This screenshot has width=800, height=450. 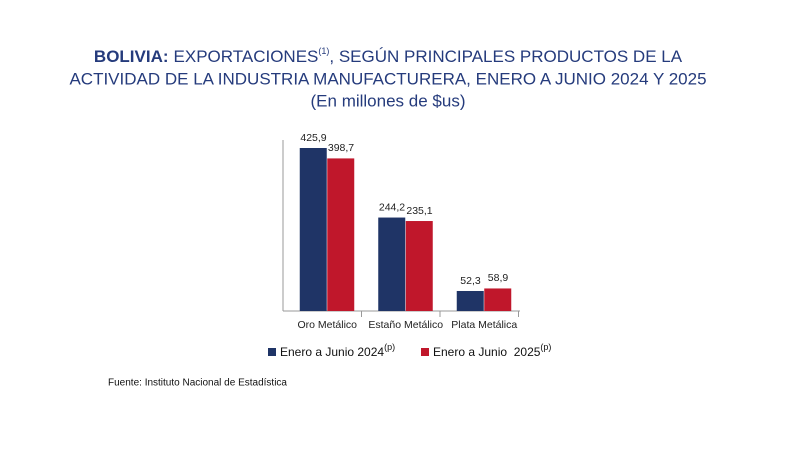 What do you see at coordinates (419, 211) in the screenshot?
I see `data-label: 235,1` at bounding box center [419, 211].